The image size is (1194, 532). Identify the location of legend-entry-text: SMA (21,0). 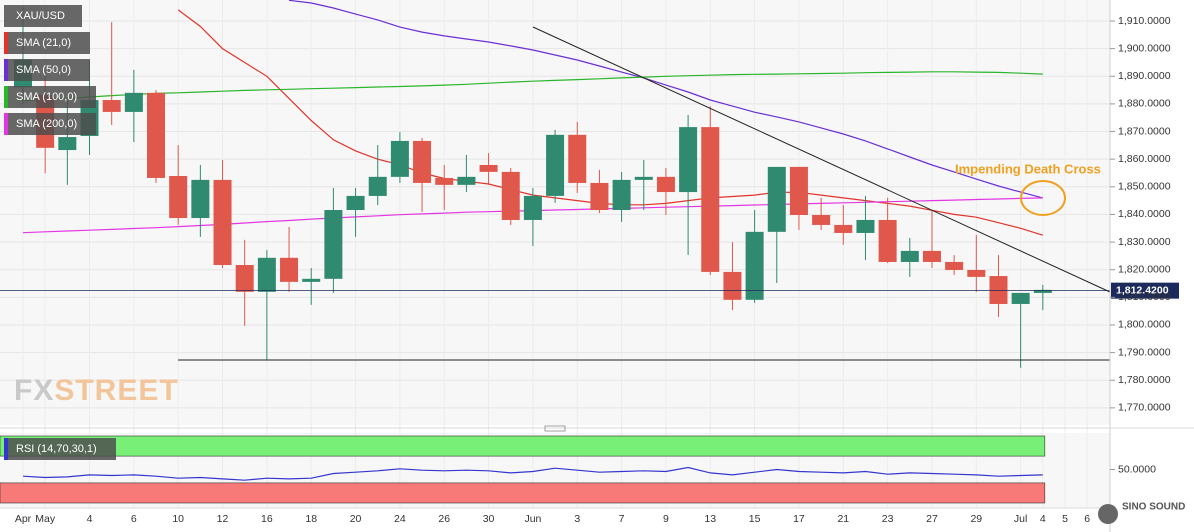
(43, 43).